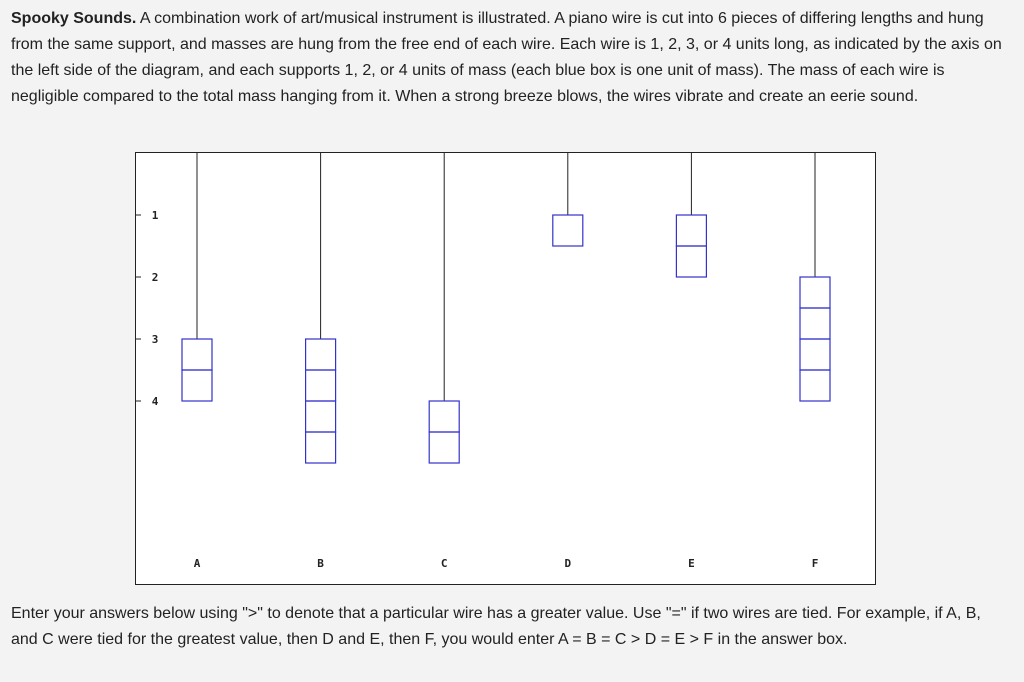 This screenshot has width=1024, height=682. I want to click on axis-tick-label: 2, so click(155, 277).